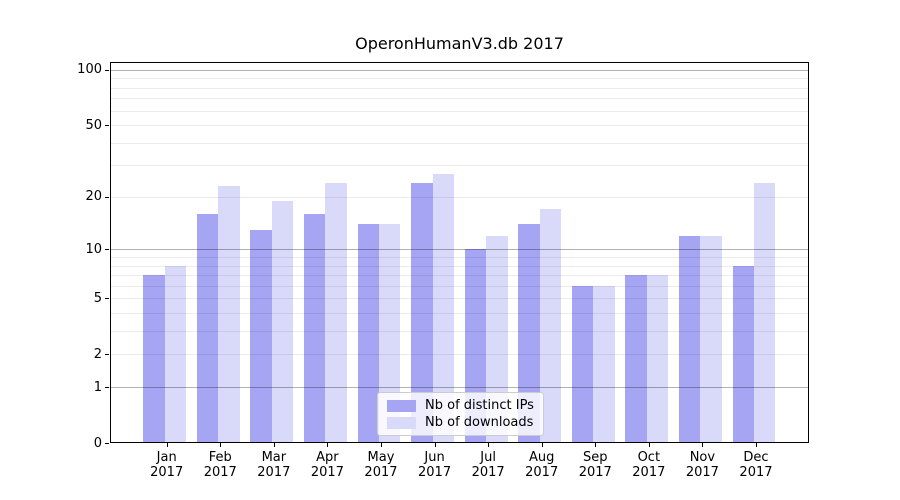  I want to click on x-tick-month: Oct, so click(649, 457).